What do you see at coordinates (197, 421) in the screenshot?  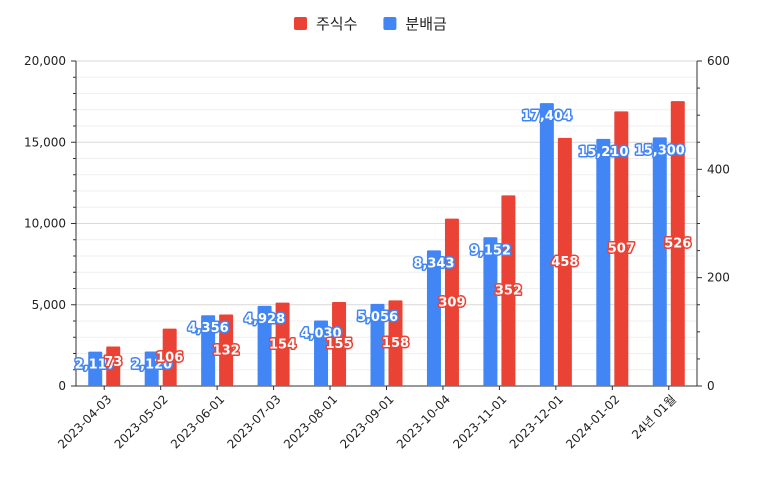 I see `x-axis-tick-label: 2023-06-01` at bounding box center [197, 421].